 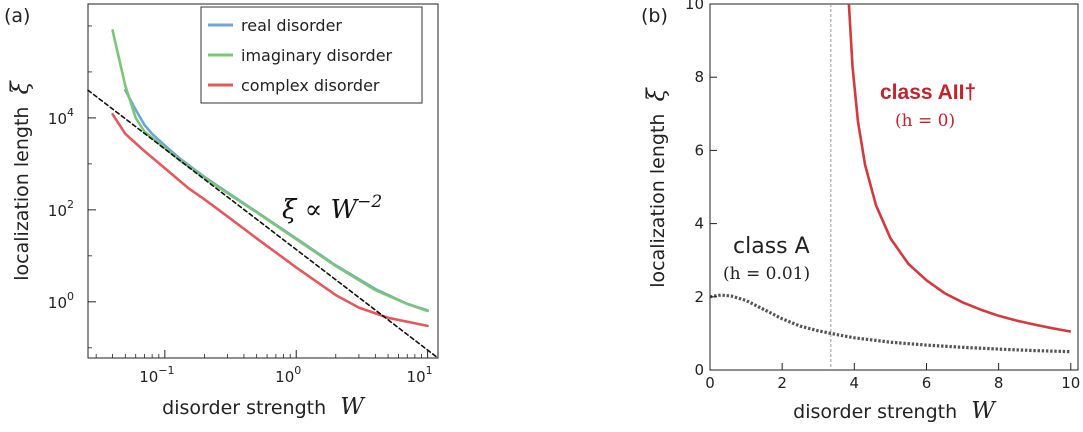 I want to click on power-law-annotation: ξ ∝ W−2, so click(x=332, y=208).